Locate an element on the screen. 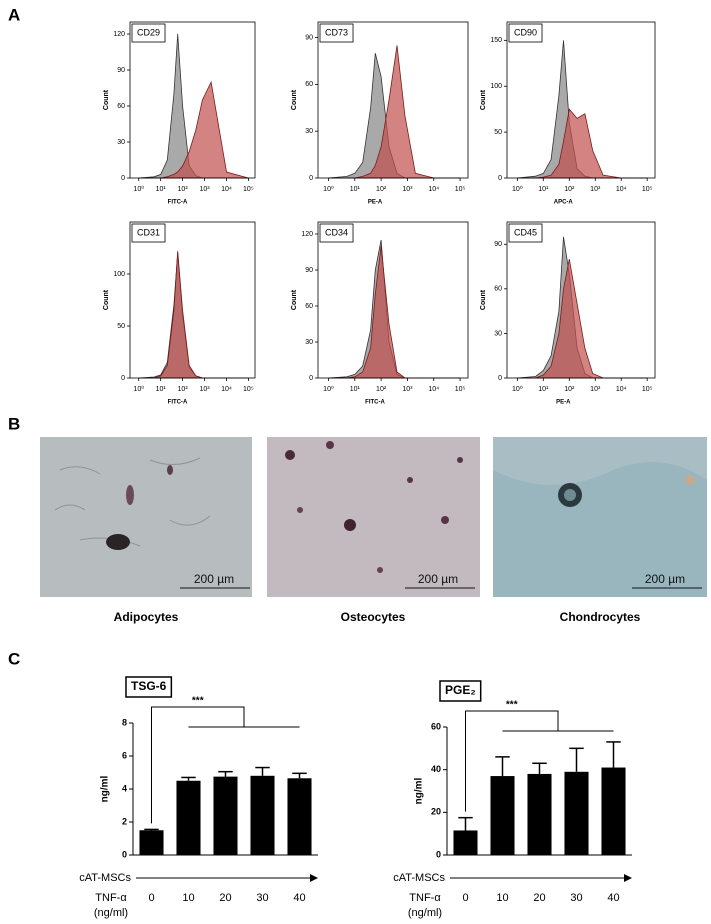 This screenshot has width=711, height=924. image-caption: Osteocytes is located at coordinates (373, 617).